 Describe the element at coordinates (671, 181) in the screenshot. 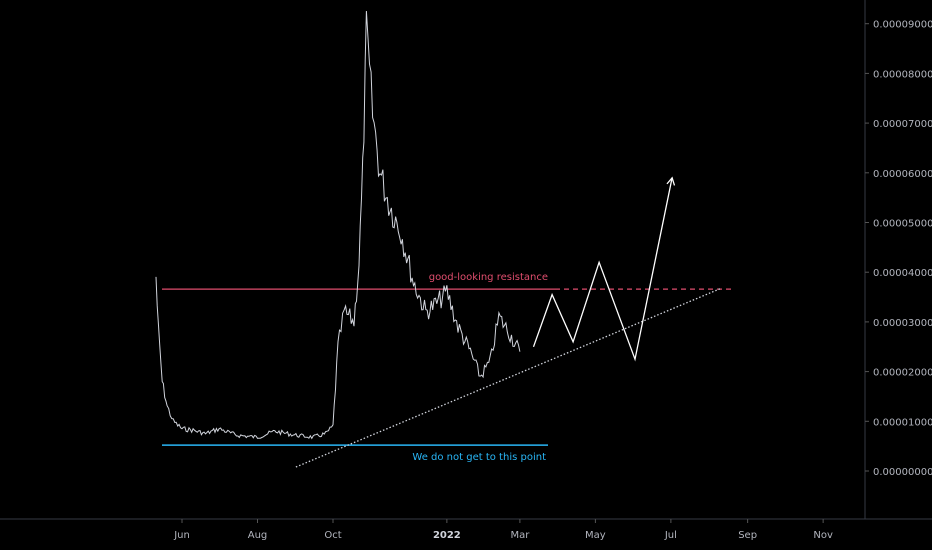

I see `projection-arrowhead` at that location.